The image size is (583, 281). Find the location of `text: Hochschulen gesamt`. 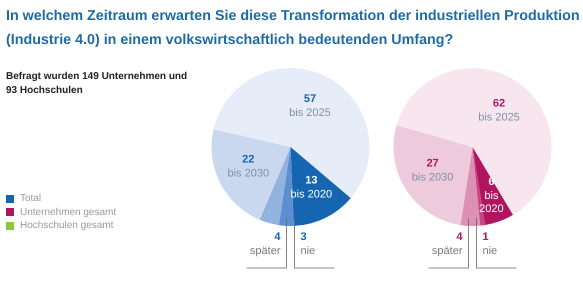

text: Hochschulen gesamt is located at coordinates (67, 225).